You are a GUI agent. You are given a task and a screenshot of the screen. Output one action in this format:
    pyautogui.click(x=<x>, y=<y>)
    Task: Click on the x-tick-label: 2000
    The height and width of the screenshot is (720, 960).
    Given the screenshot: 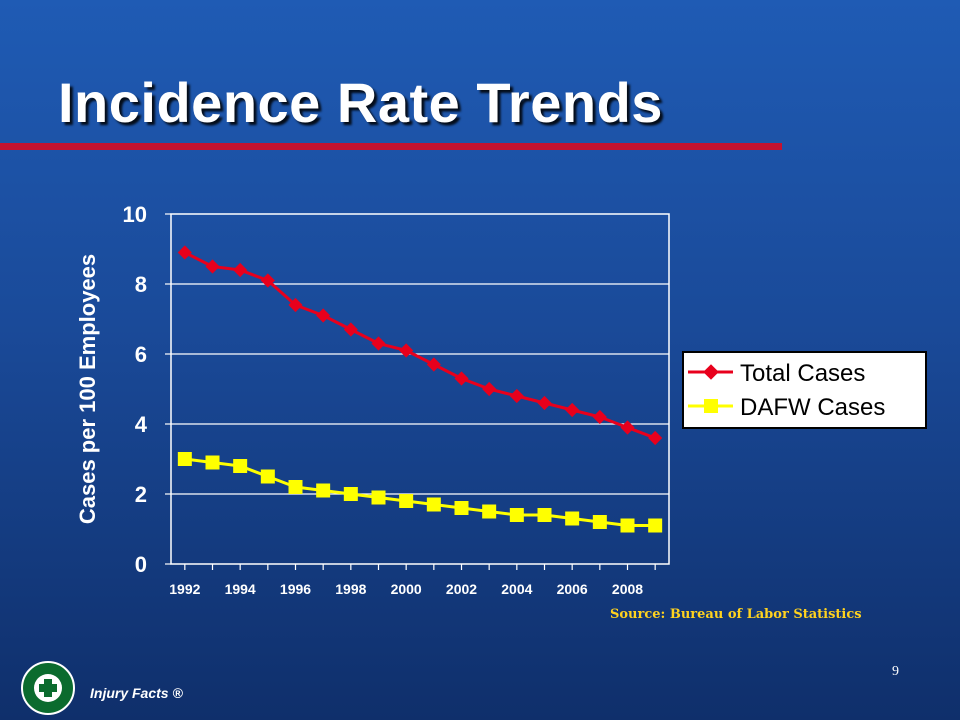 What is the action you would take?
    pyautogui.click(x=406, y=589)
    